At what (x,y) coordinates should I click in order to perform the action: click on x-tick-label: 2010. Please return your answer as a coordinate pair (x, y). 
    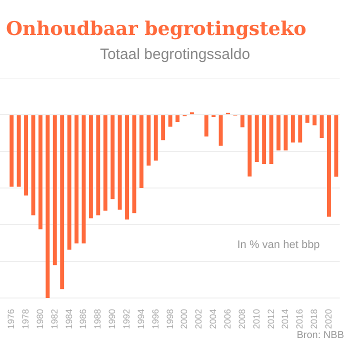
    Looking at the image, I should click on (256, 319).